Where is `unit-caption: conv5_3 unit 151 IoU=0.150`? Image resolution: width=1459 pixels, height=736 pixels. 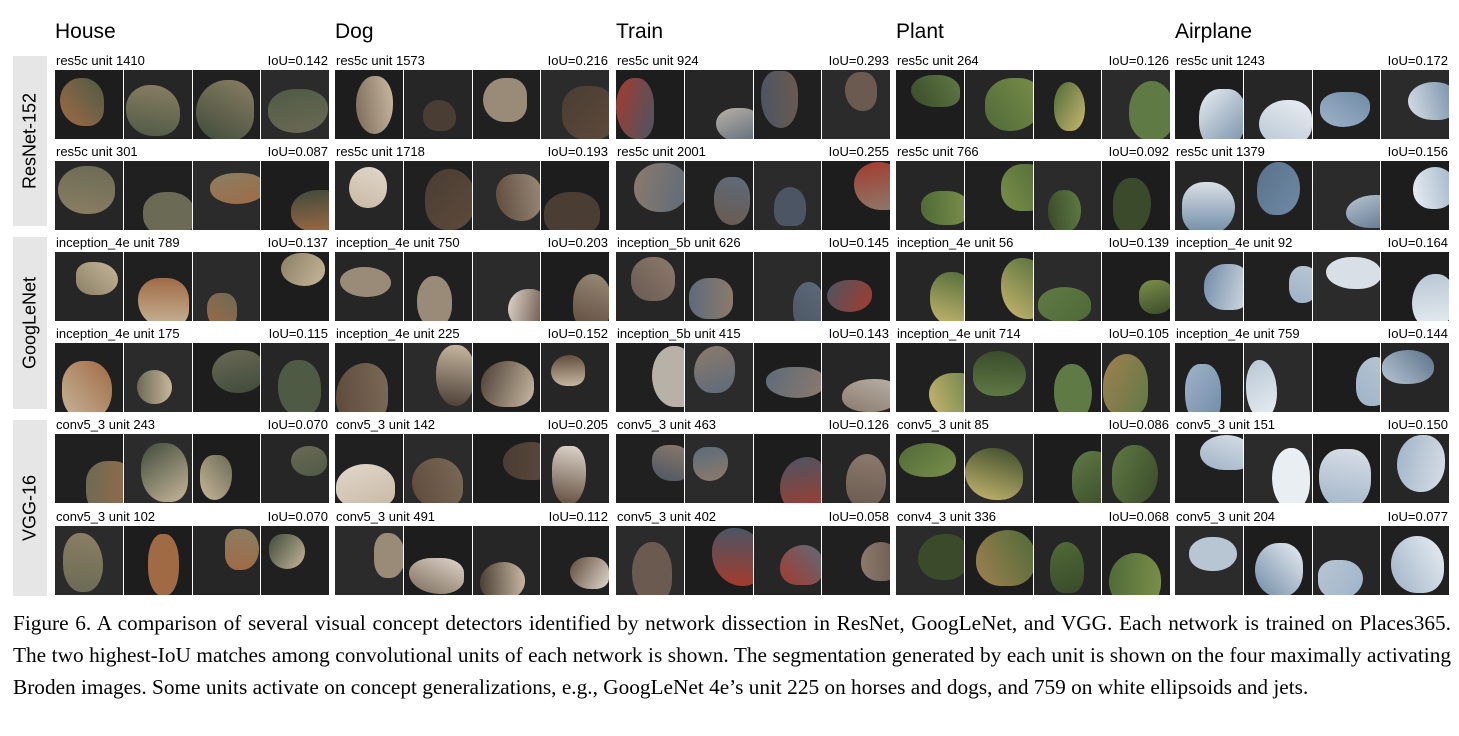
unit-caption: conv5_3 unit 151 IoU=0.150 is located at coordinates (1312, 424).